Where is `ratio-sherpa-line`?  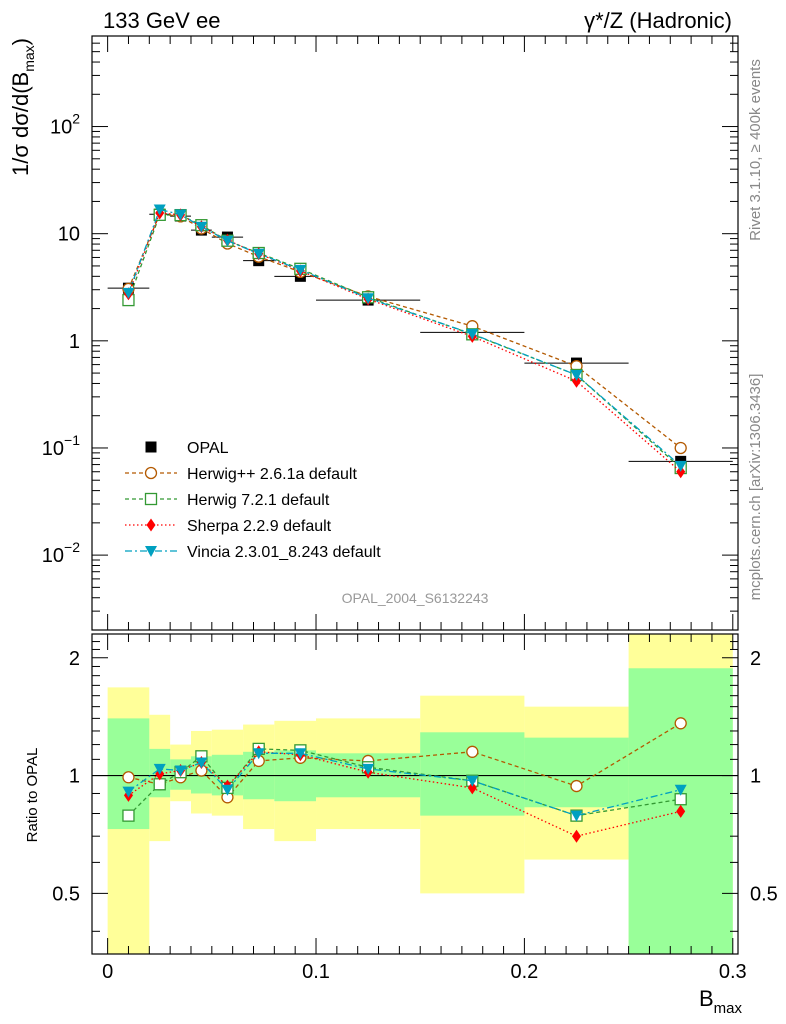 ratio-sherpa-line is located at coordinates (404, 794).